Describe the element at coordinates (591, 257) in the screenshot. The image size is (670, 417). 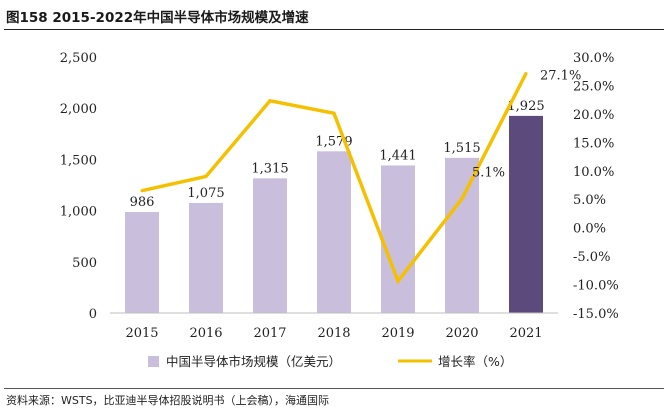
I see `y-right-tick: -5.0%` at that location.